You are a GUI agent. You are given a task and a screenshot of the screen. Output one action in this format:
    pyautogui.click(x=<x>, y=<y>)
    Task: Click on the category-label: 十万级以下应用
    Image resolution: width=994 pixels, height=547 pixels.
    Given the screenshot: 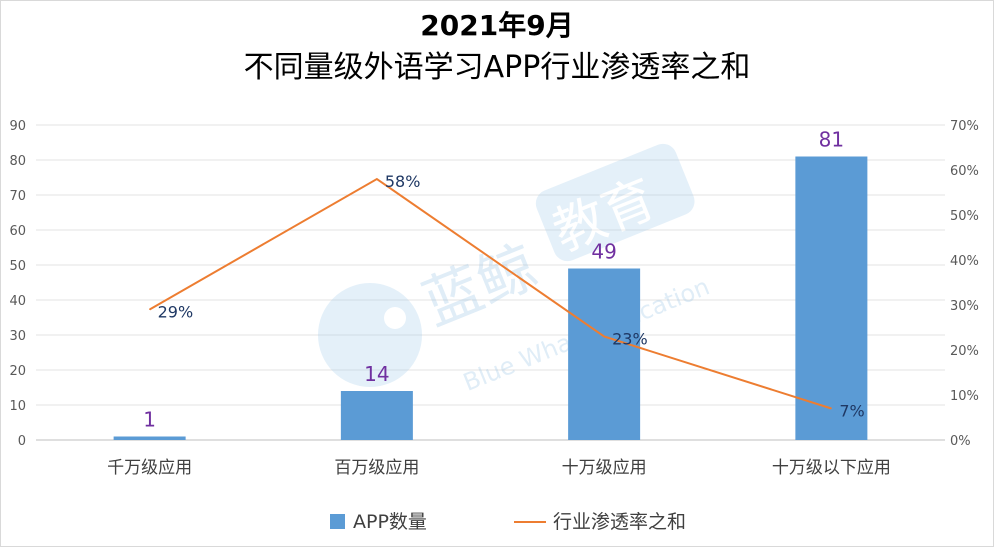 What is the action you would take?
    pyautogui.click(x=831, y=468)
    